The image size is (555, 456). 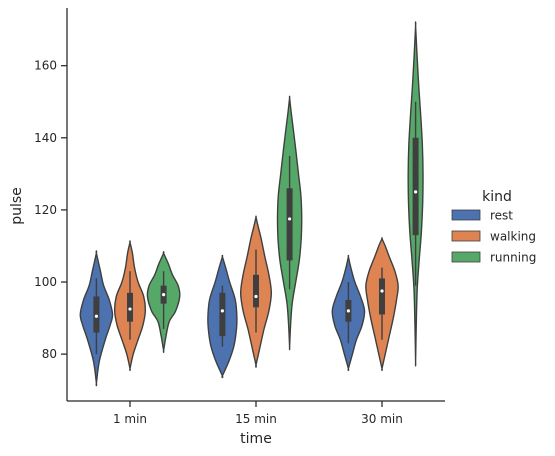 What do you see at coordinates (513, 237) in the screenshot?
I see `legend-label-walking: walking` at bounding box center [513, 237].